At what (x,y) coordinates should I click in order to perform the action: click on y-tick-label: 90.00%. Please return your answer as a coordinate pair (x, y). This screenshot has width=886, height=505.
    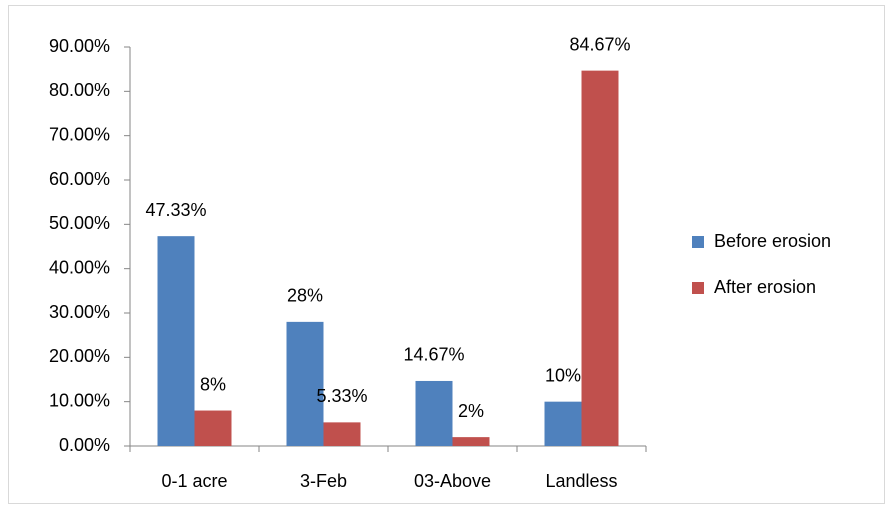
    Looking at the image, I should click on (79, 46).